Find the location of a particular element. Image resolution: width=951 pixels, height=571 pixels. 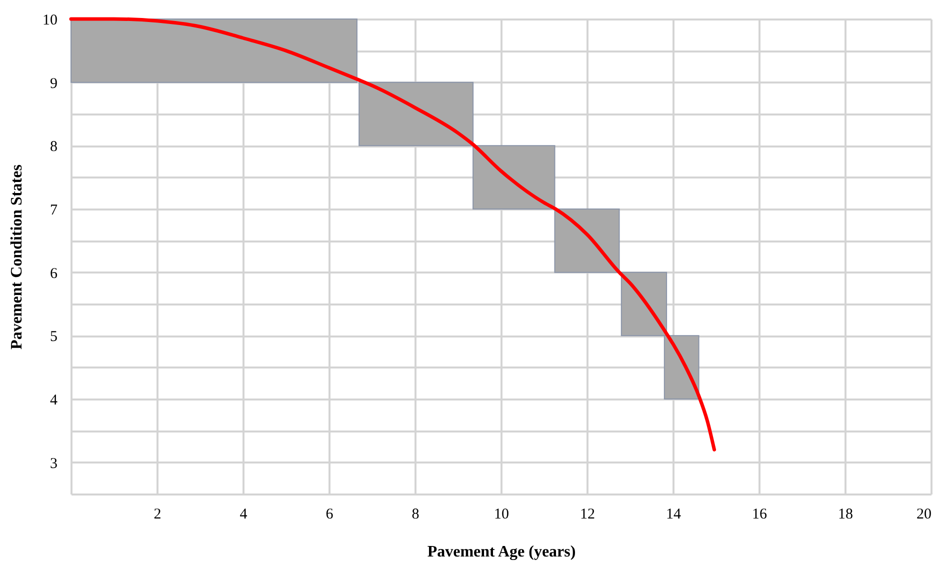

y-tick-label: 8 is located at coordinates (54, 147).